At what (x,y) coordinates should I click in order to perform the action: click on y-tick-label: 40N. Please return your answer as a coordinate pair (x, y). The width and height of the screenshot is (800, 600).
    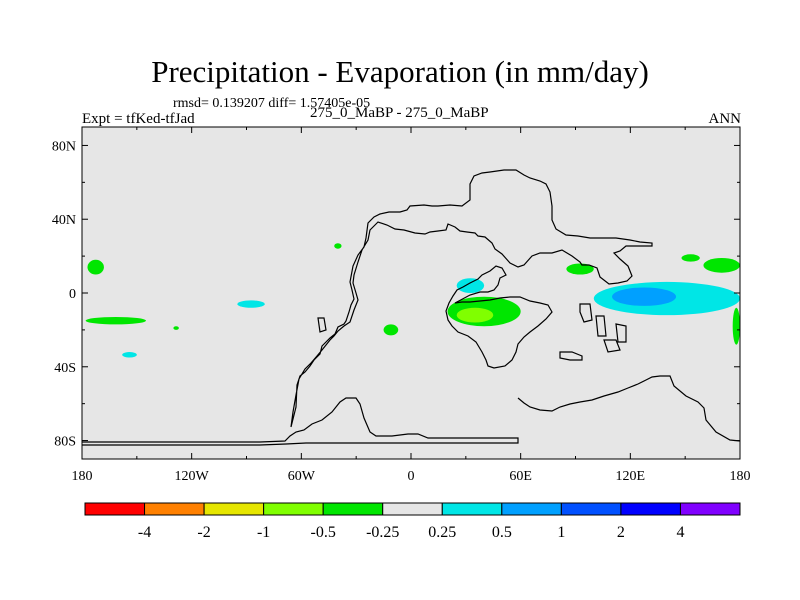
    Looking at the image, I should click on (64, 220).